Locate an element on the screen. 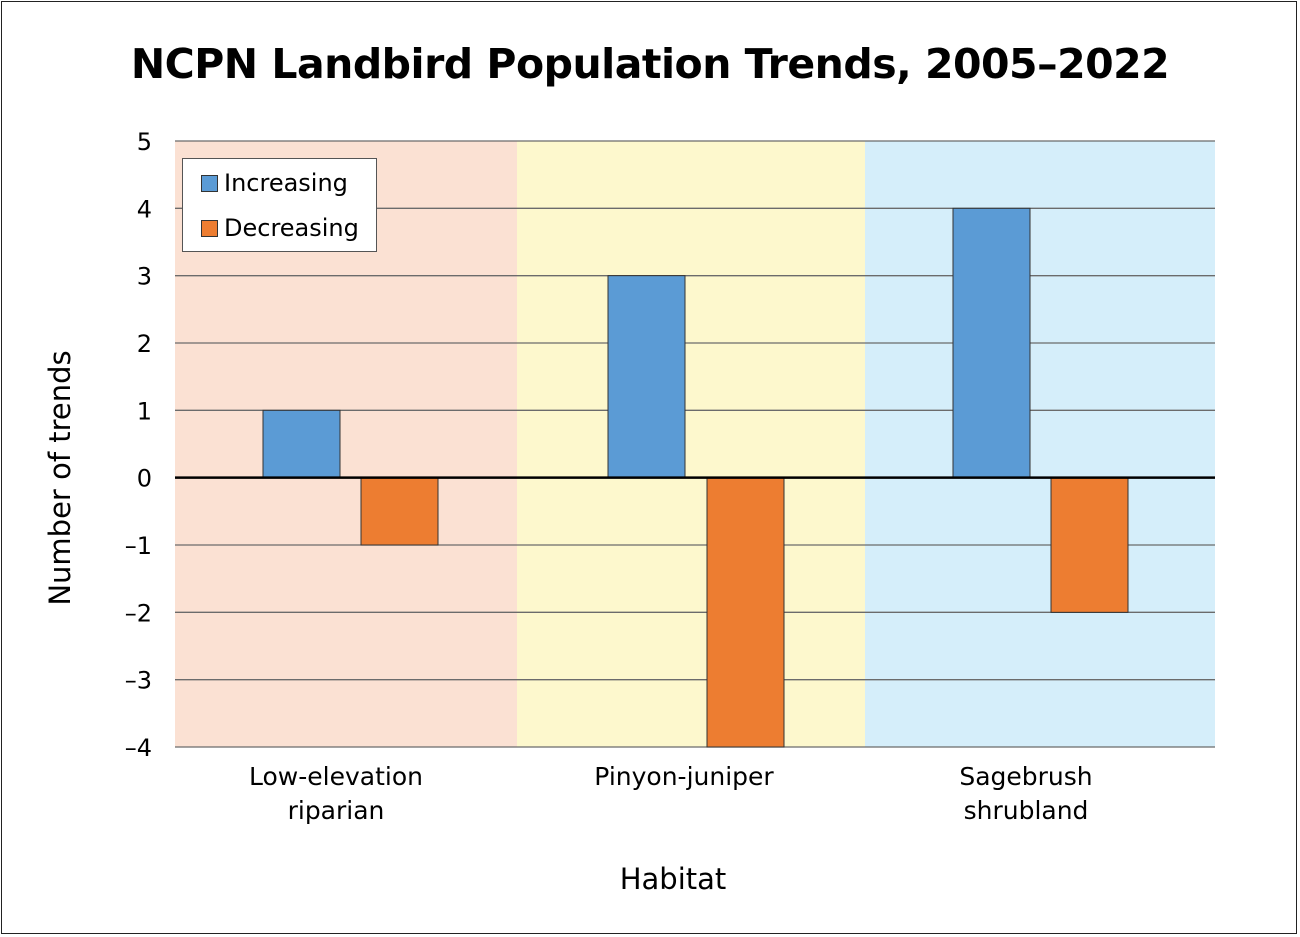 Image resolution: width=1300 pixels, height=937 pixels. legend: Increasing Decreasing is located at coordinates (279, 205).